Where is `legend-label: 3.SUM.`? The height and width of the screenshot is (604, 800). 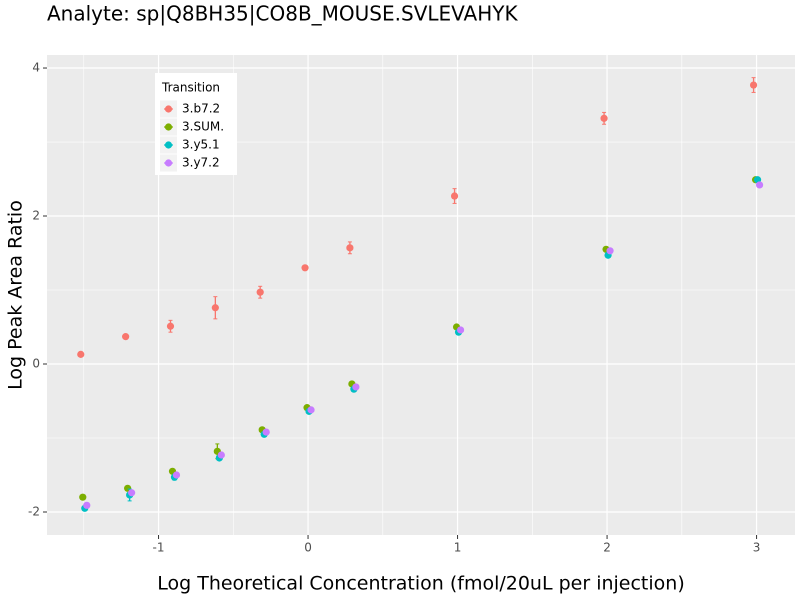 legend-label: 3.SUM. is located at coordinates (203, 127).